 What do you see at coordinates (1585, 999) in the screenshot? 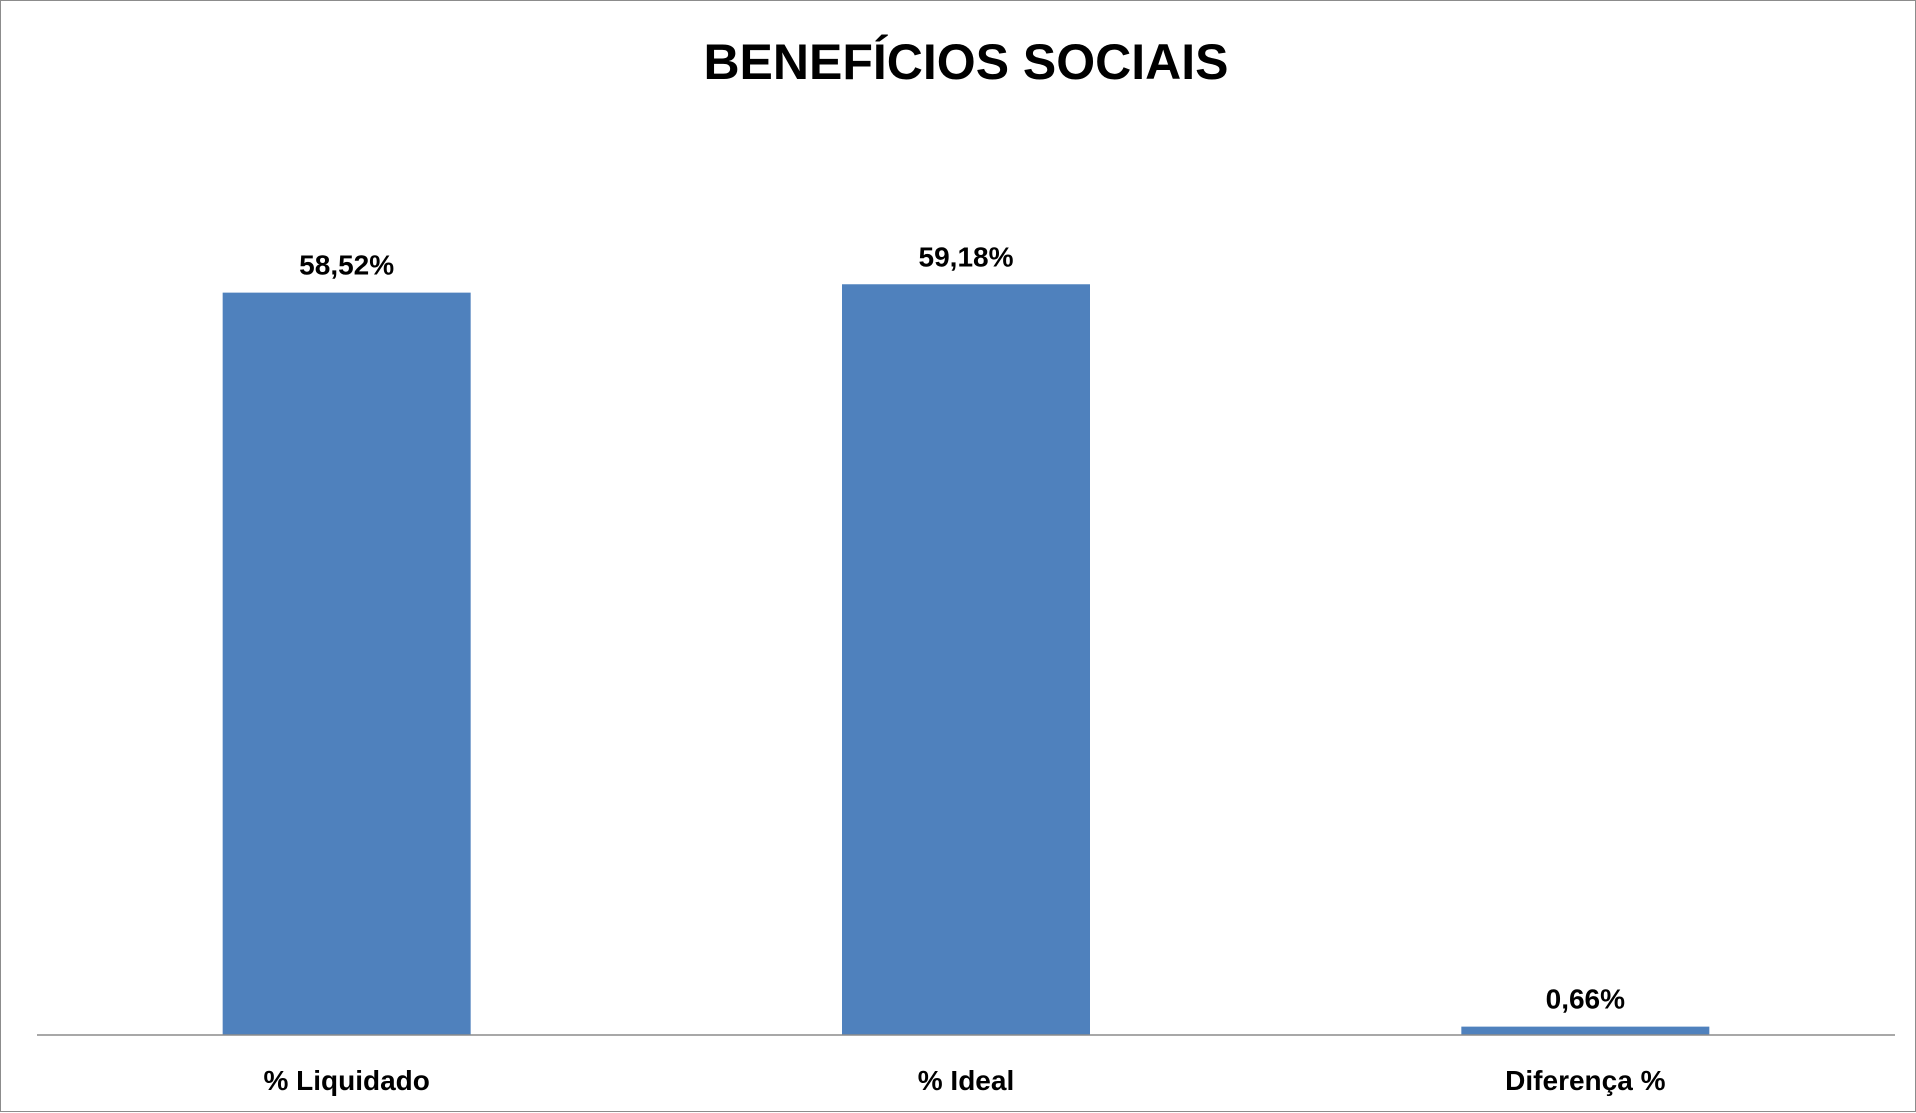
I see `data-label-2: 0,66%` at bounding box center [1585, 999].